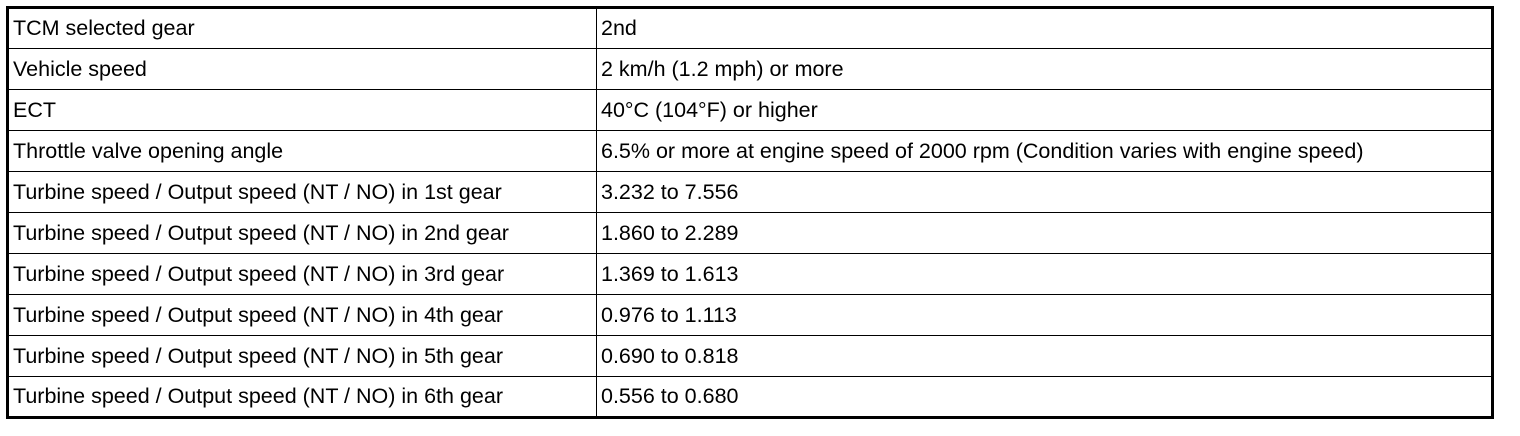 This screenshot has height=436, width=1520. What do you see at coordinates (302, 28) in the screenshot?
I see `condition-cell: TCM selected gear` at bounding box center [302, 28].